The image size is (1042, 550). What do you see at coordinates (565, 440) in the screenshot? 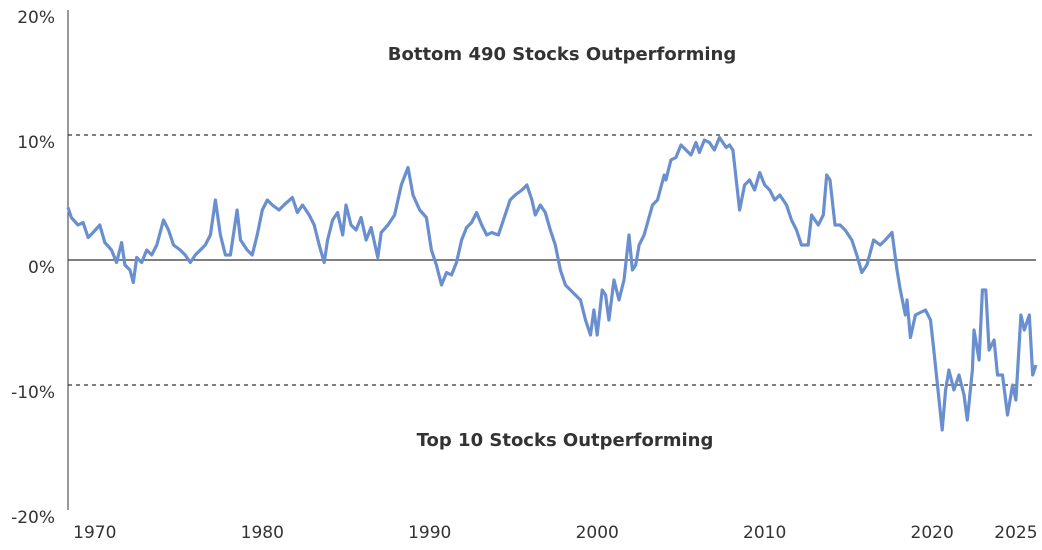
I see `annotation: Top 10 Stocks Outperforming` at bounding box center [565, 440].